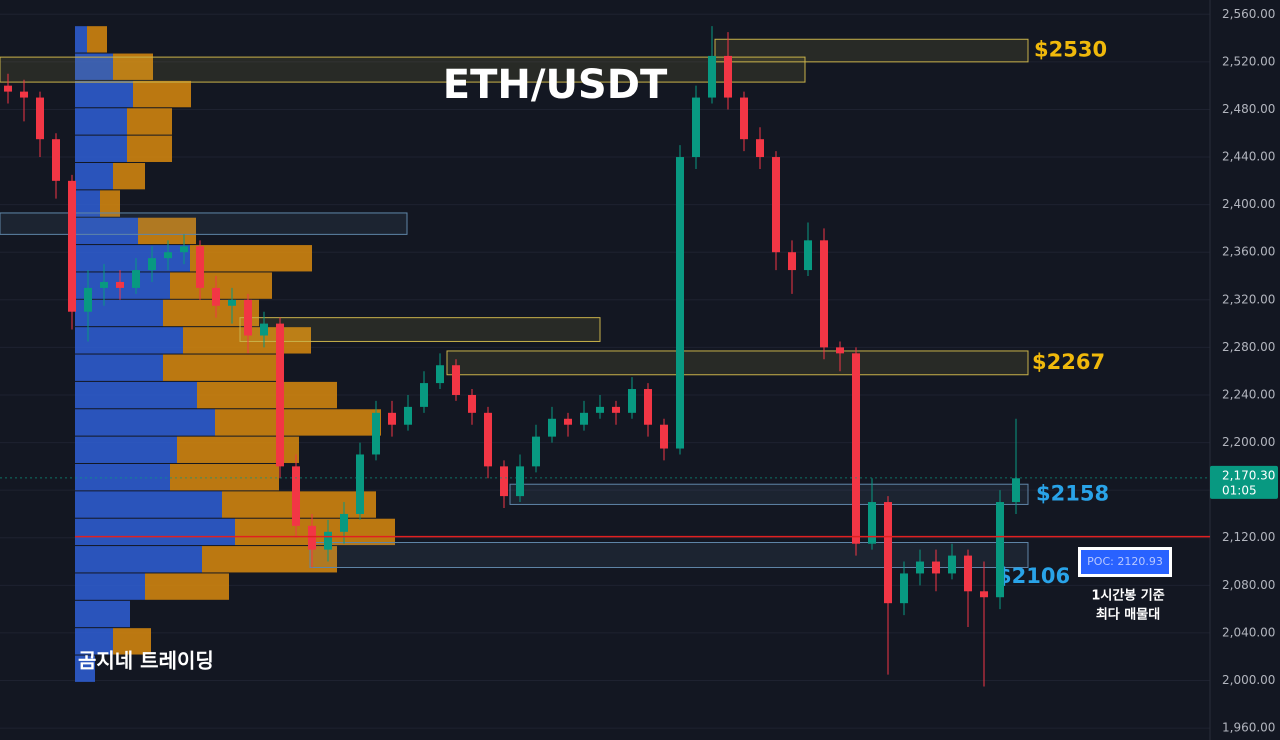  What do you see at coordinates (1239, 490) in the screenshot?
I see `countdown-label: 01:05` at bounding box center [1239, 490].